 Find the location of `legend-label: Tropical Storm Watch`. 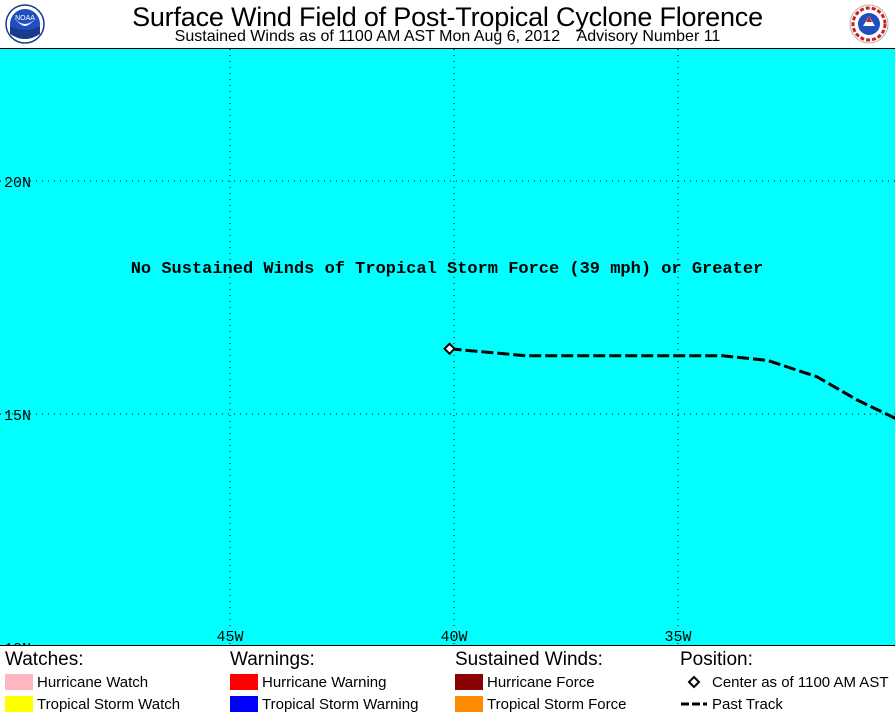

legend-label: Tropical Storm Watch is located at coordinates (109, 704).